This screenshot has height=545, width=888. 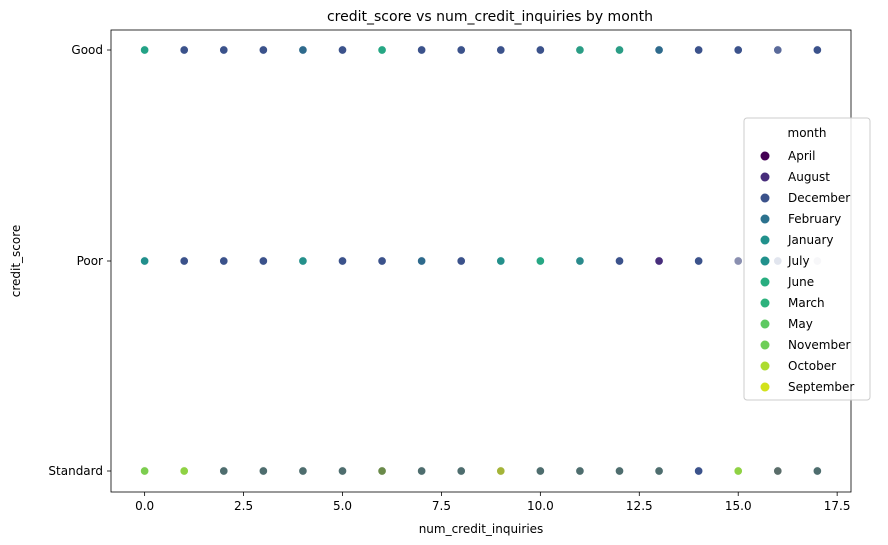 I want to click on legend-entry-label: January, so click(x=810, y=240).